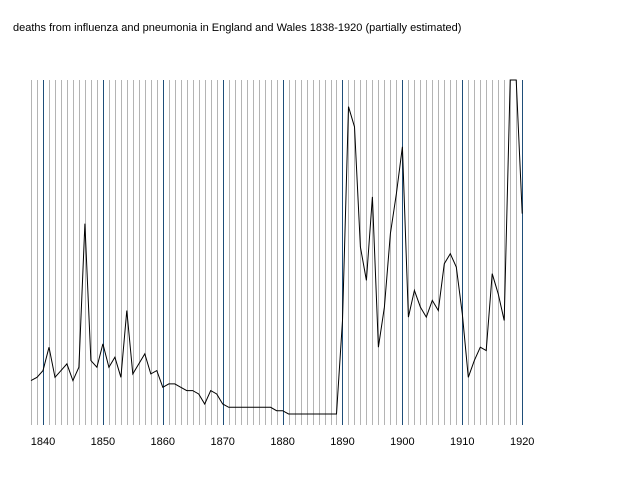  I want to click on x-tick-label-1890: 1890, so click(342, 442).